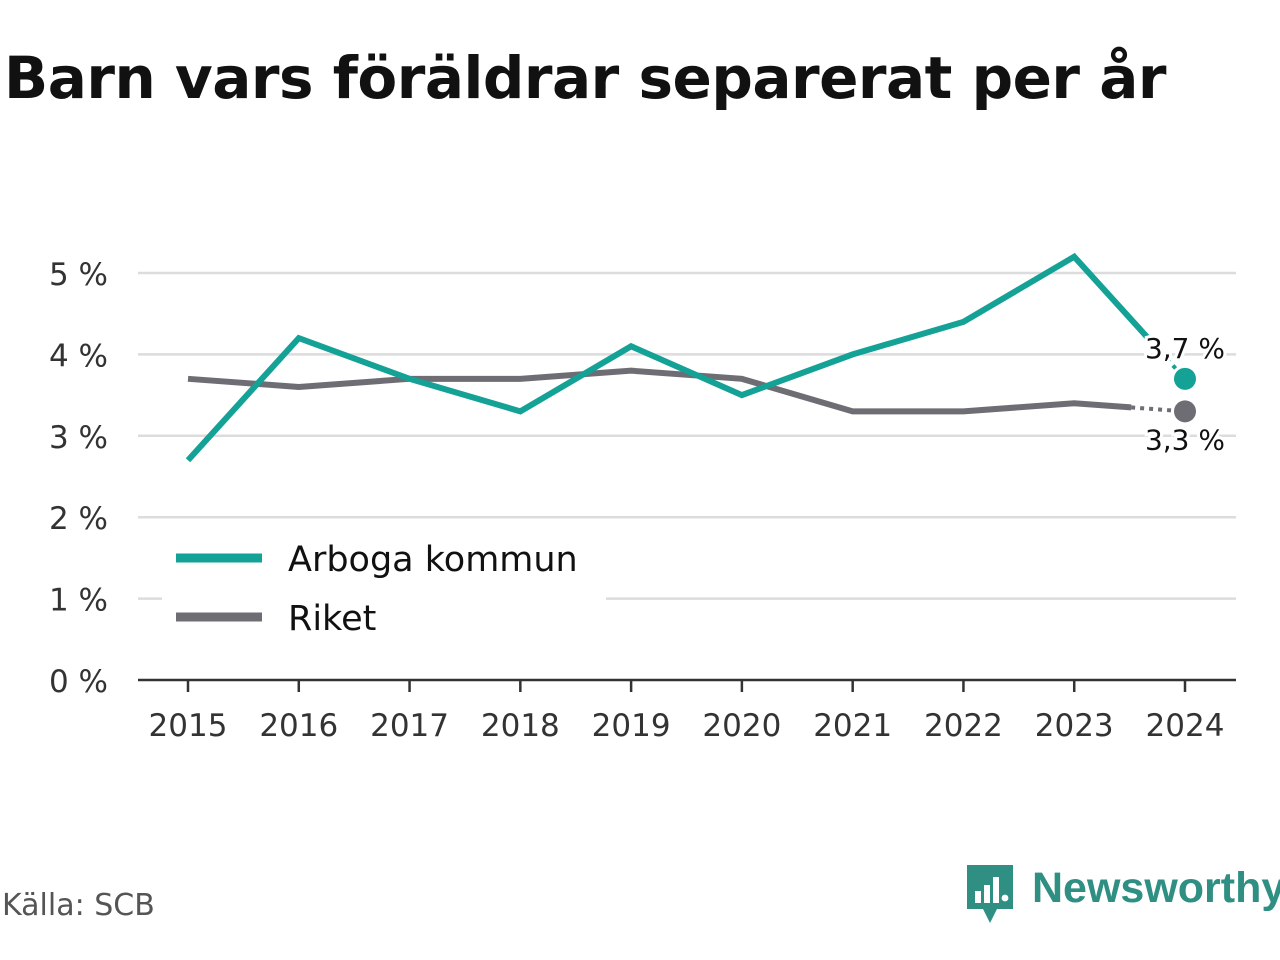 Image resolution: width=1280 pixels, height=960 pixels. Describe the element at coordinates (741, 726) in the screenshot. I see `x-tick-label: 2020` at that location.